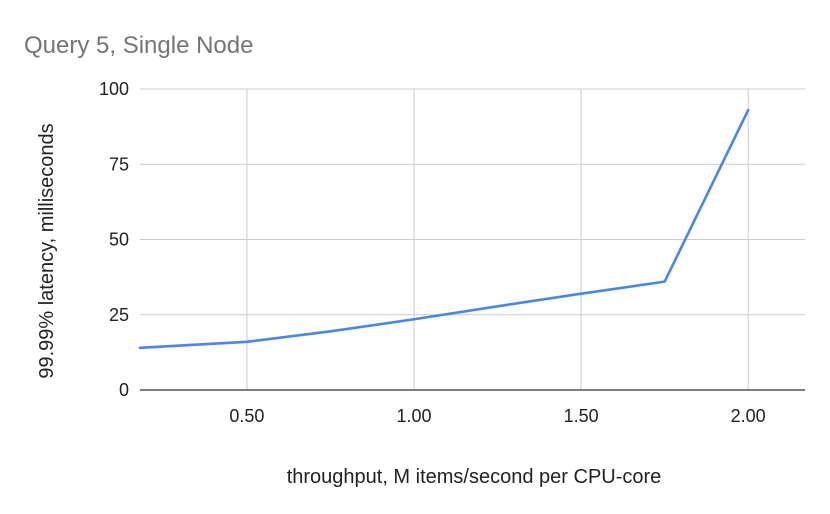  What do you see at coordinates (119, 164) in the screenshot?
I see `y-tick-label: 75` at bounding box center [119, 164].